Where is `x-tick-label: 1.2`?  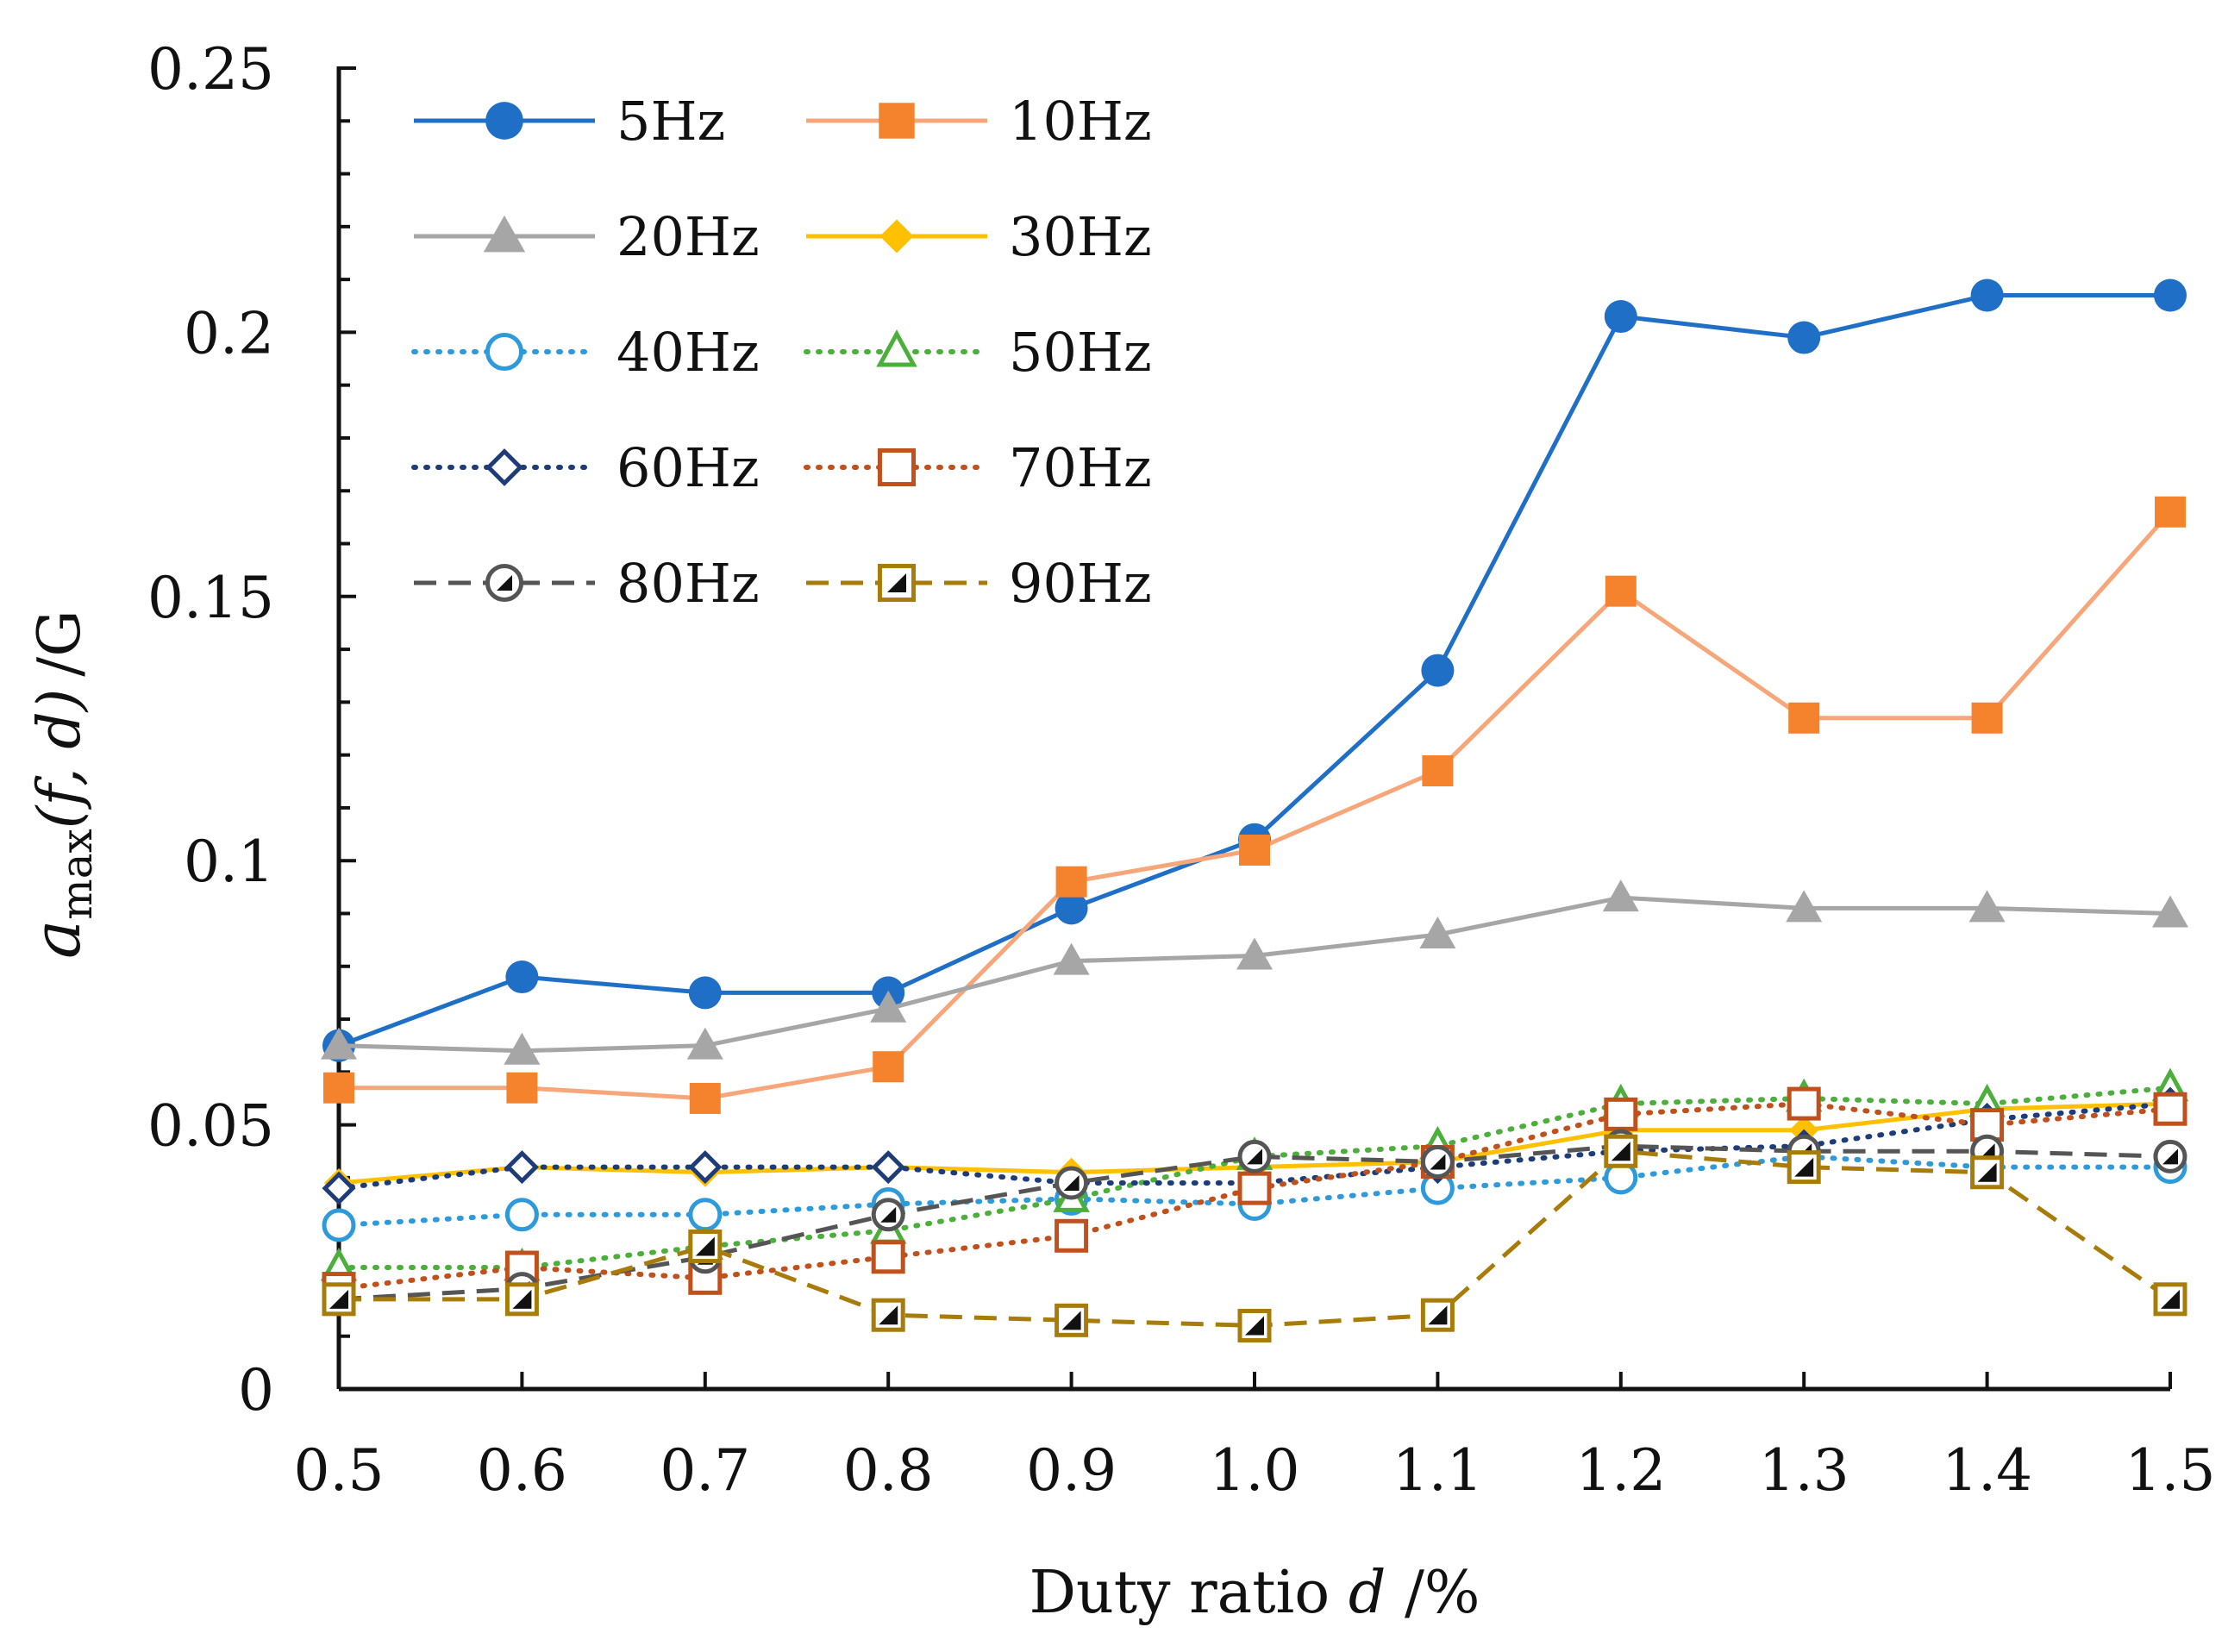
x-tick-label: 1.2 is located at coordinates (1620, 1470).